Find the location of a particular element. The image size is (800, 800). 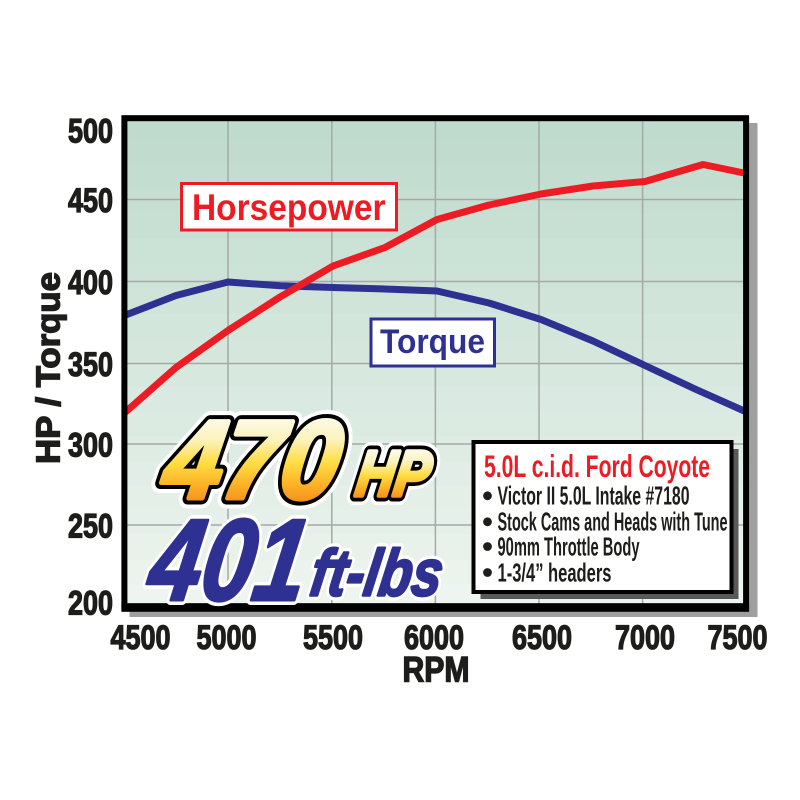

svg-text: HP / Torque is located at coordinates (48, 368).